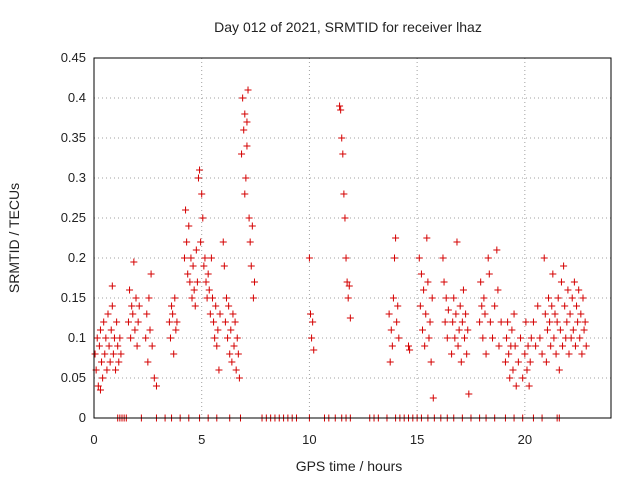 This screenshot has width=640, height=480. Describe the element at coordinates (349, 466) in the screenshot. I see `x-axis-label: GPS time / hours` at that location.